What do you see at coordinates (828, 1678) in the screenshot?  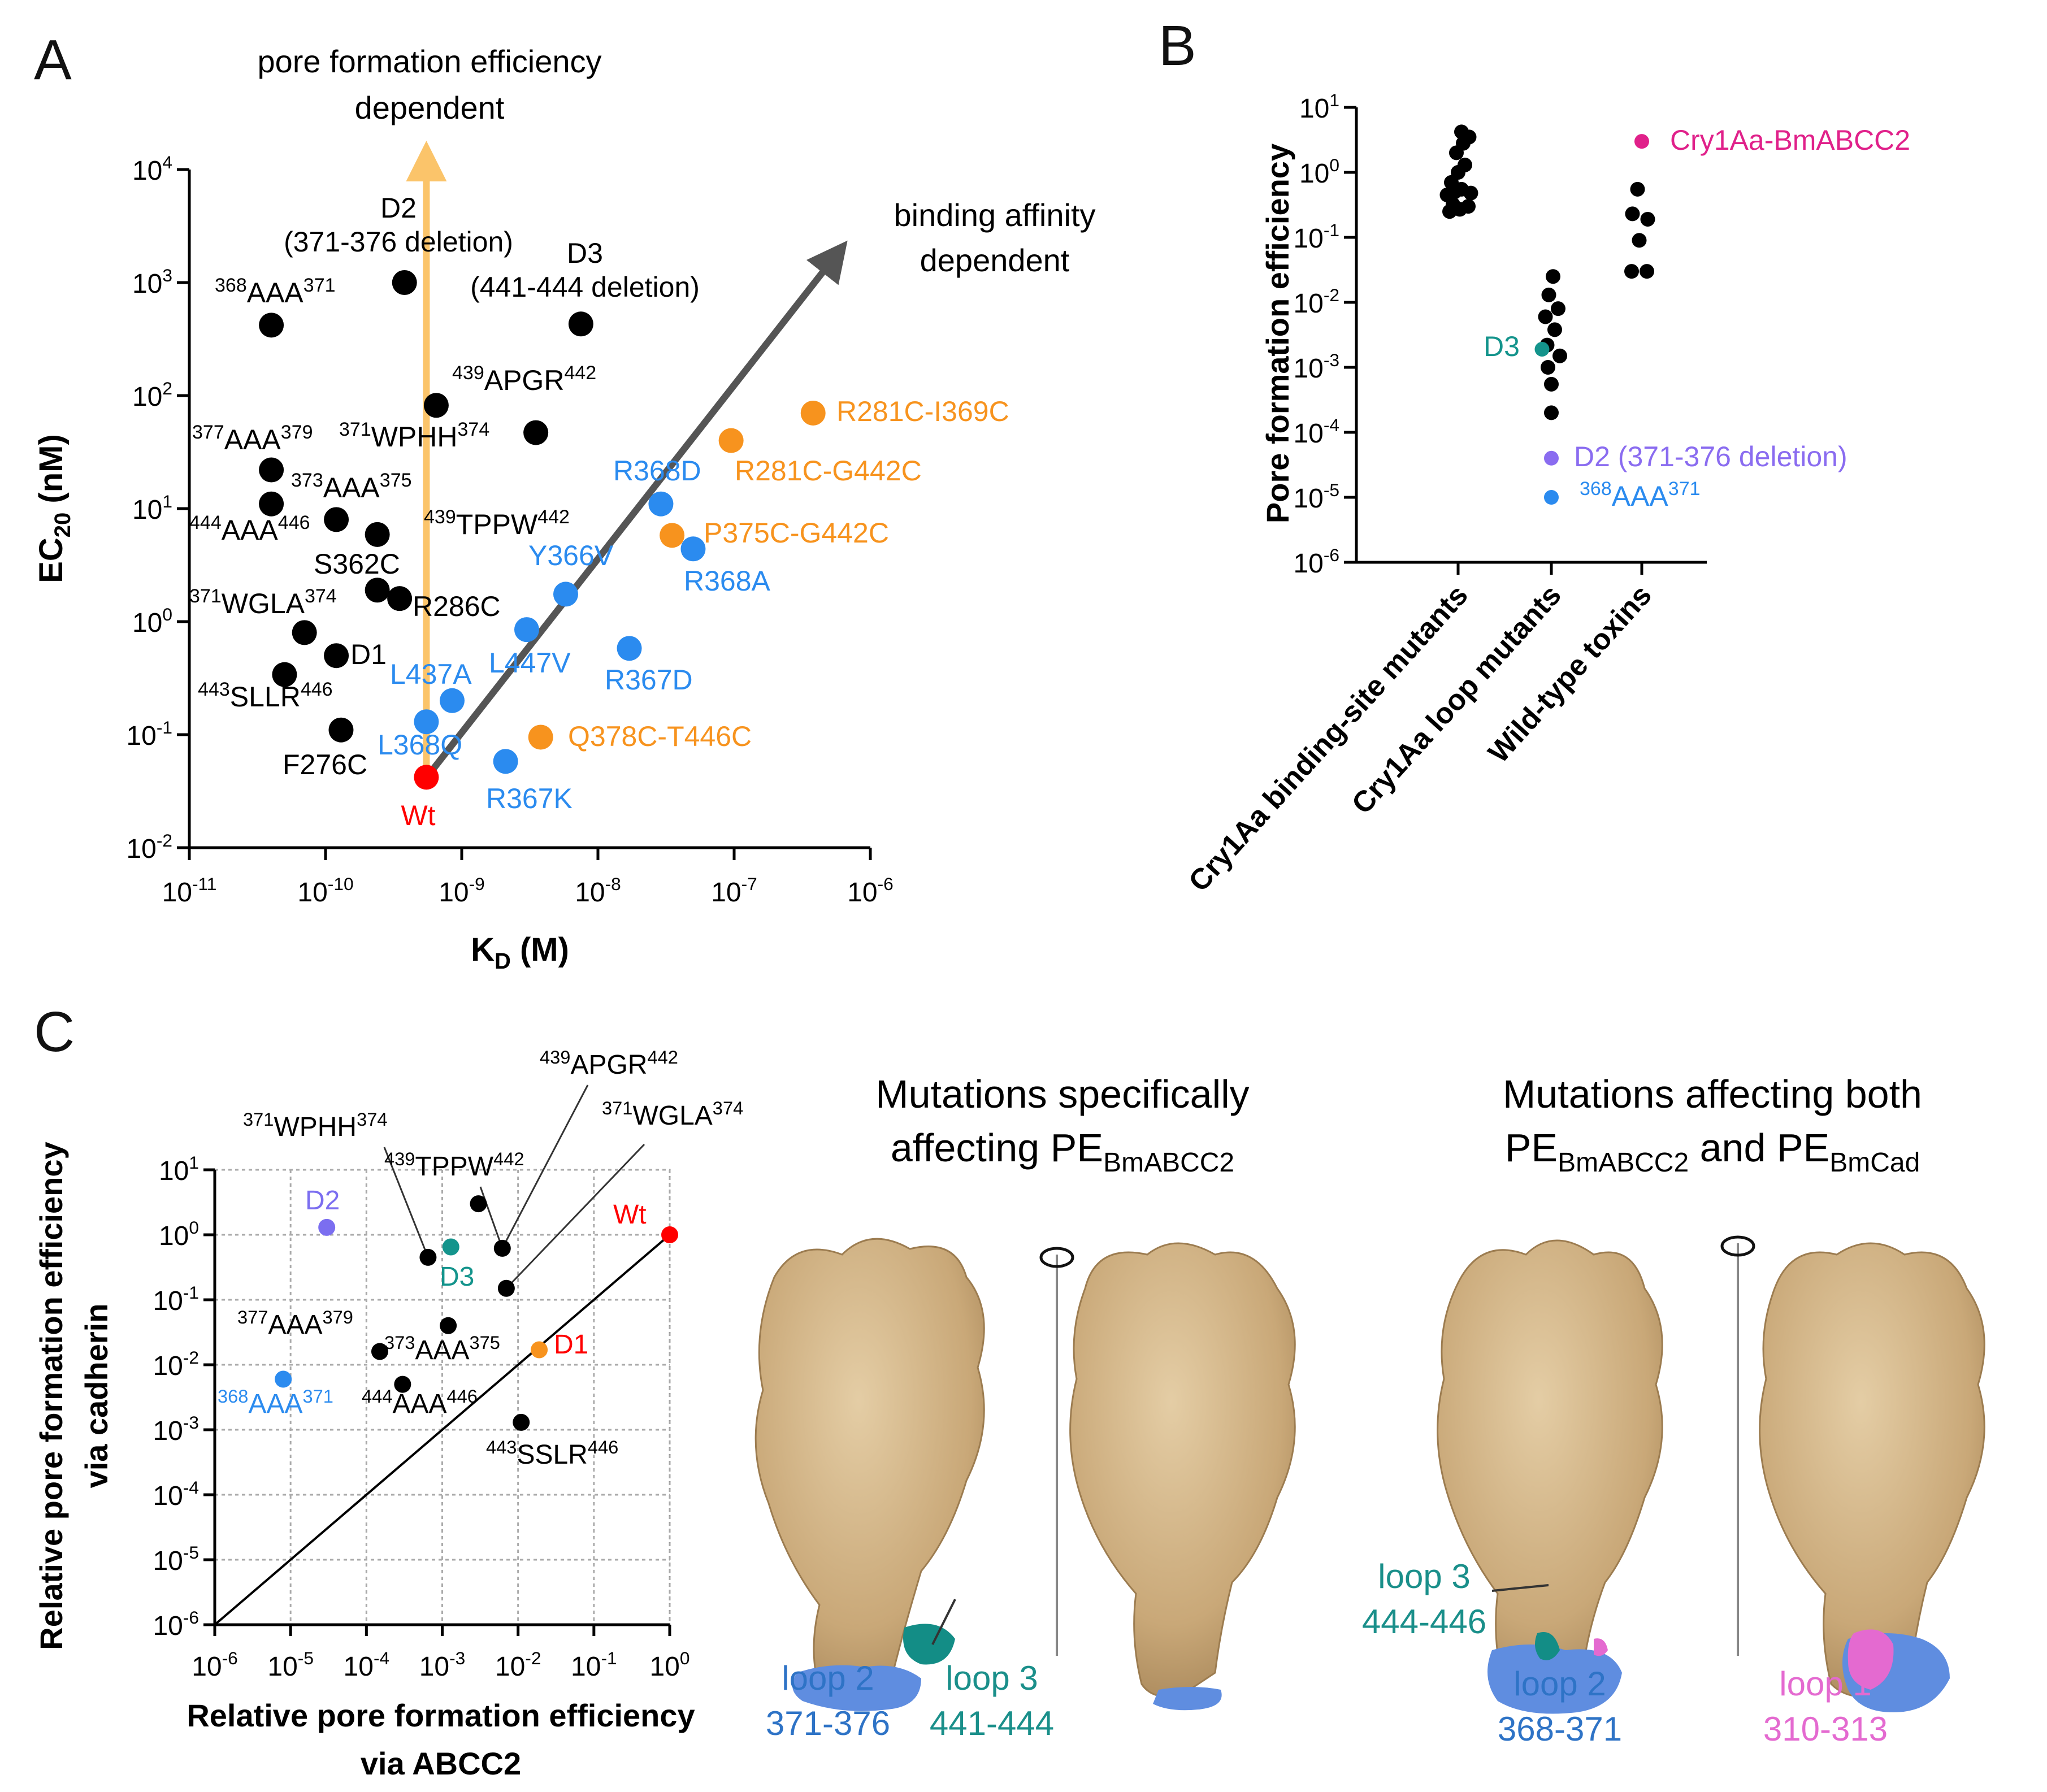 I see `loop-label-1-line1: loop 2` at bounding box center [828, 1678].